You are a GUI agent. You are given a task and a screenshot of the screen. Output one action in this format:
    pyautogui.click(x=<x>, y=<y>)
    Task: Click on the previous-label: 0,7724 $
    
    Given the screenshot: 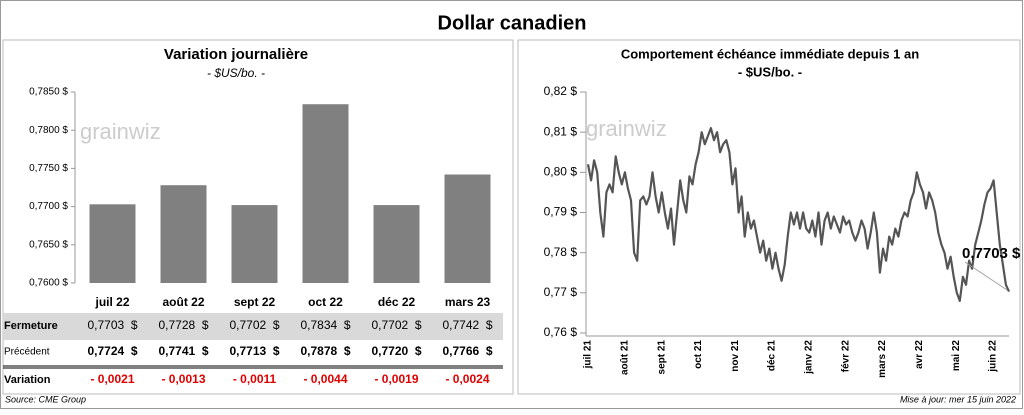 What is the action you would take?
    pyautogui.click(x=112, y=351)
    